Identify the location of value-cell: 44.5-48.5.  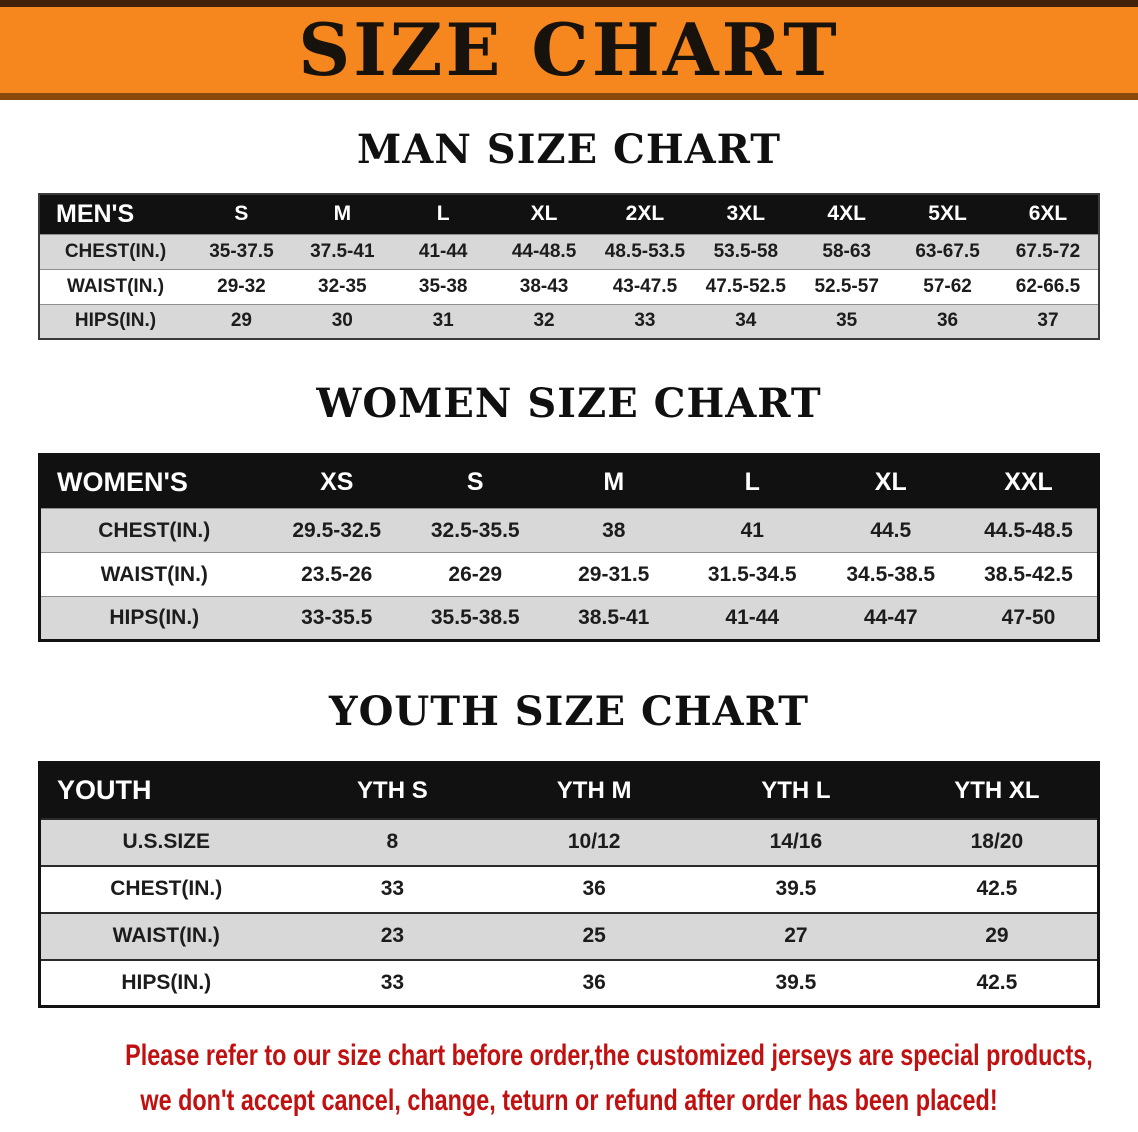
(1029, 530).